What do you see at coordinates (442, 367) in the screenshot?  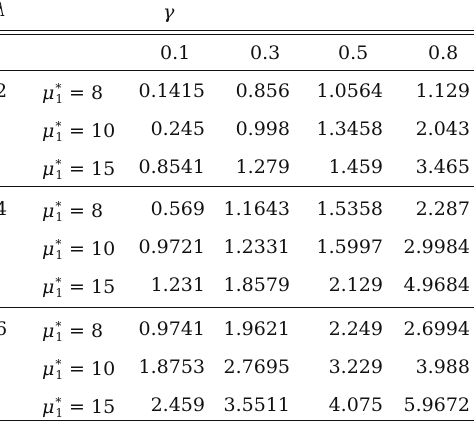 I see `table-cell: 3.988` at bounding box center [442, 367].